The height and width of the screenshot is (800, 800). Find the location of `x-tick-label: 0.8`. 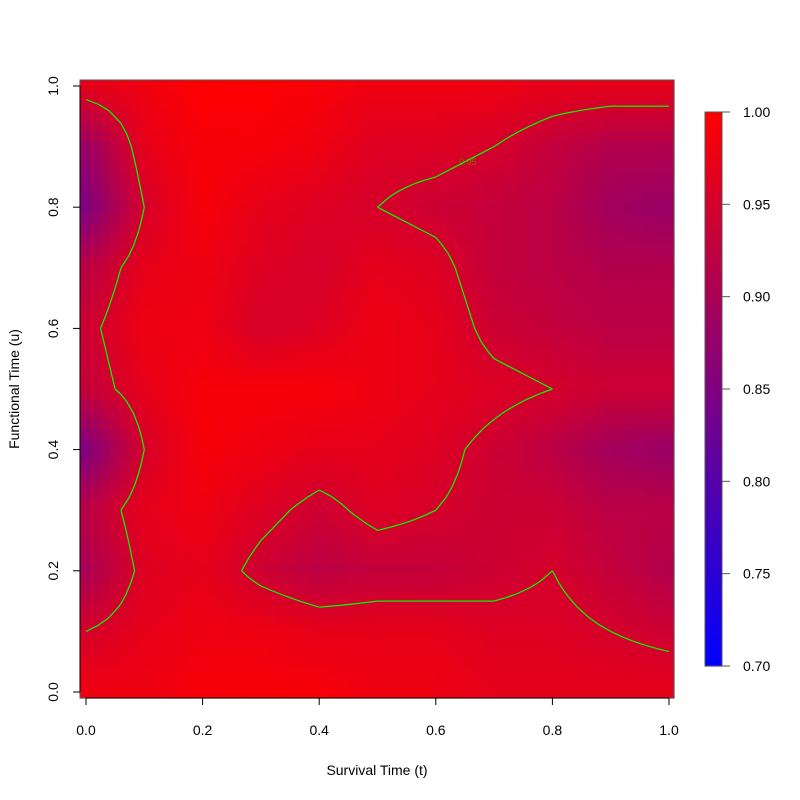

x-tick-label: 0.8 is located at coordinates (553, 730).